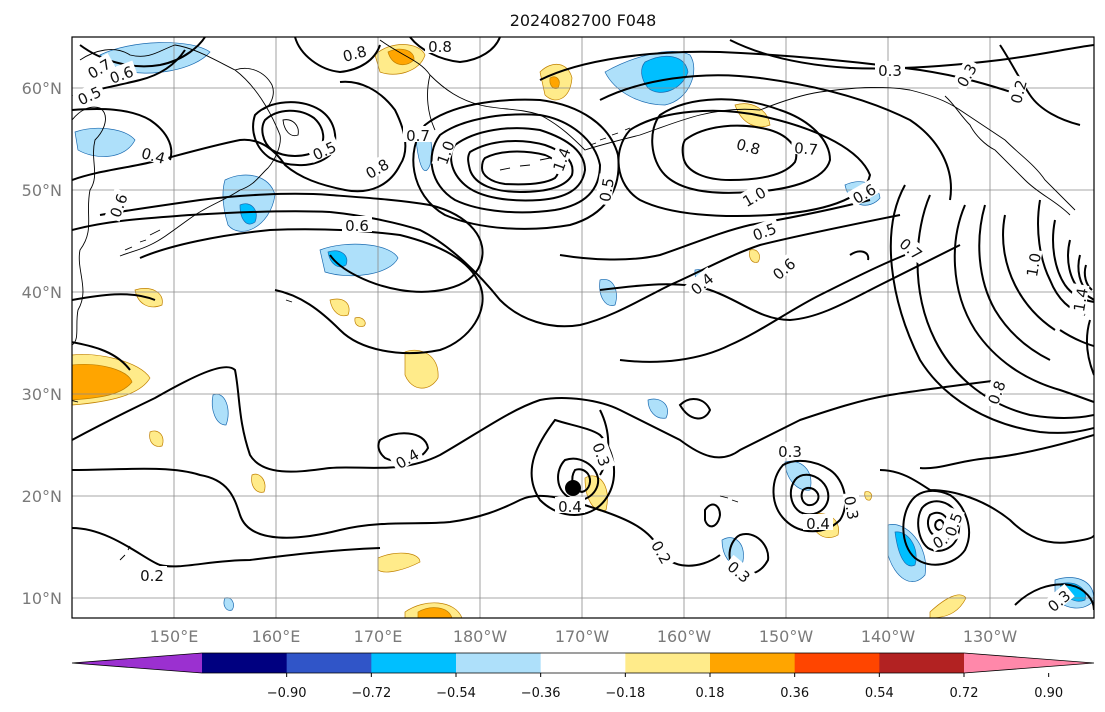 Image resolution: width=1105 pixels, height=712 pixels. I want to click on contour-label: 1.0, so click(1034, 265).